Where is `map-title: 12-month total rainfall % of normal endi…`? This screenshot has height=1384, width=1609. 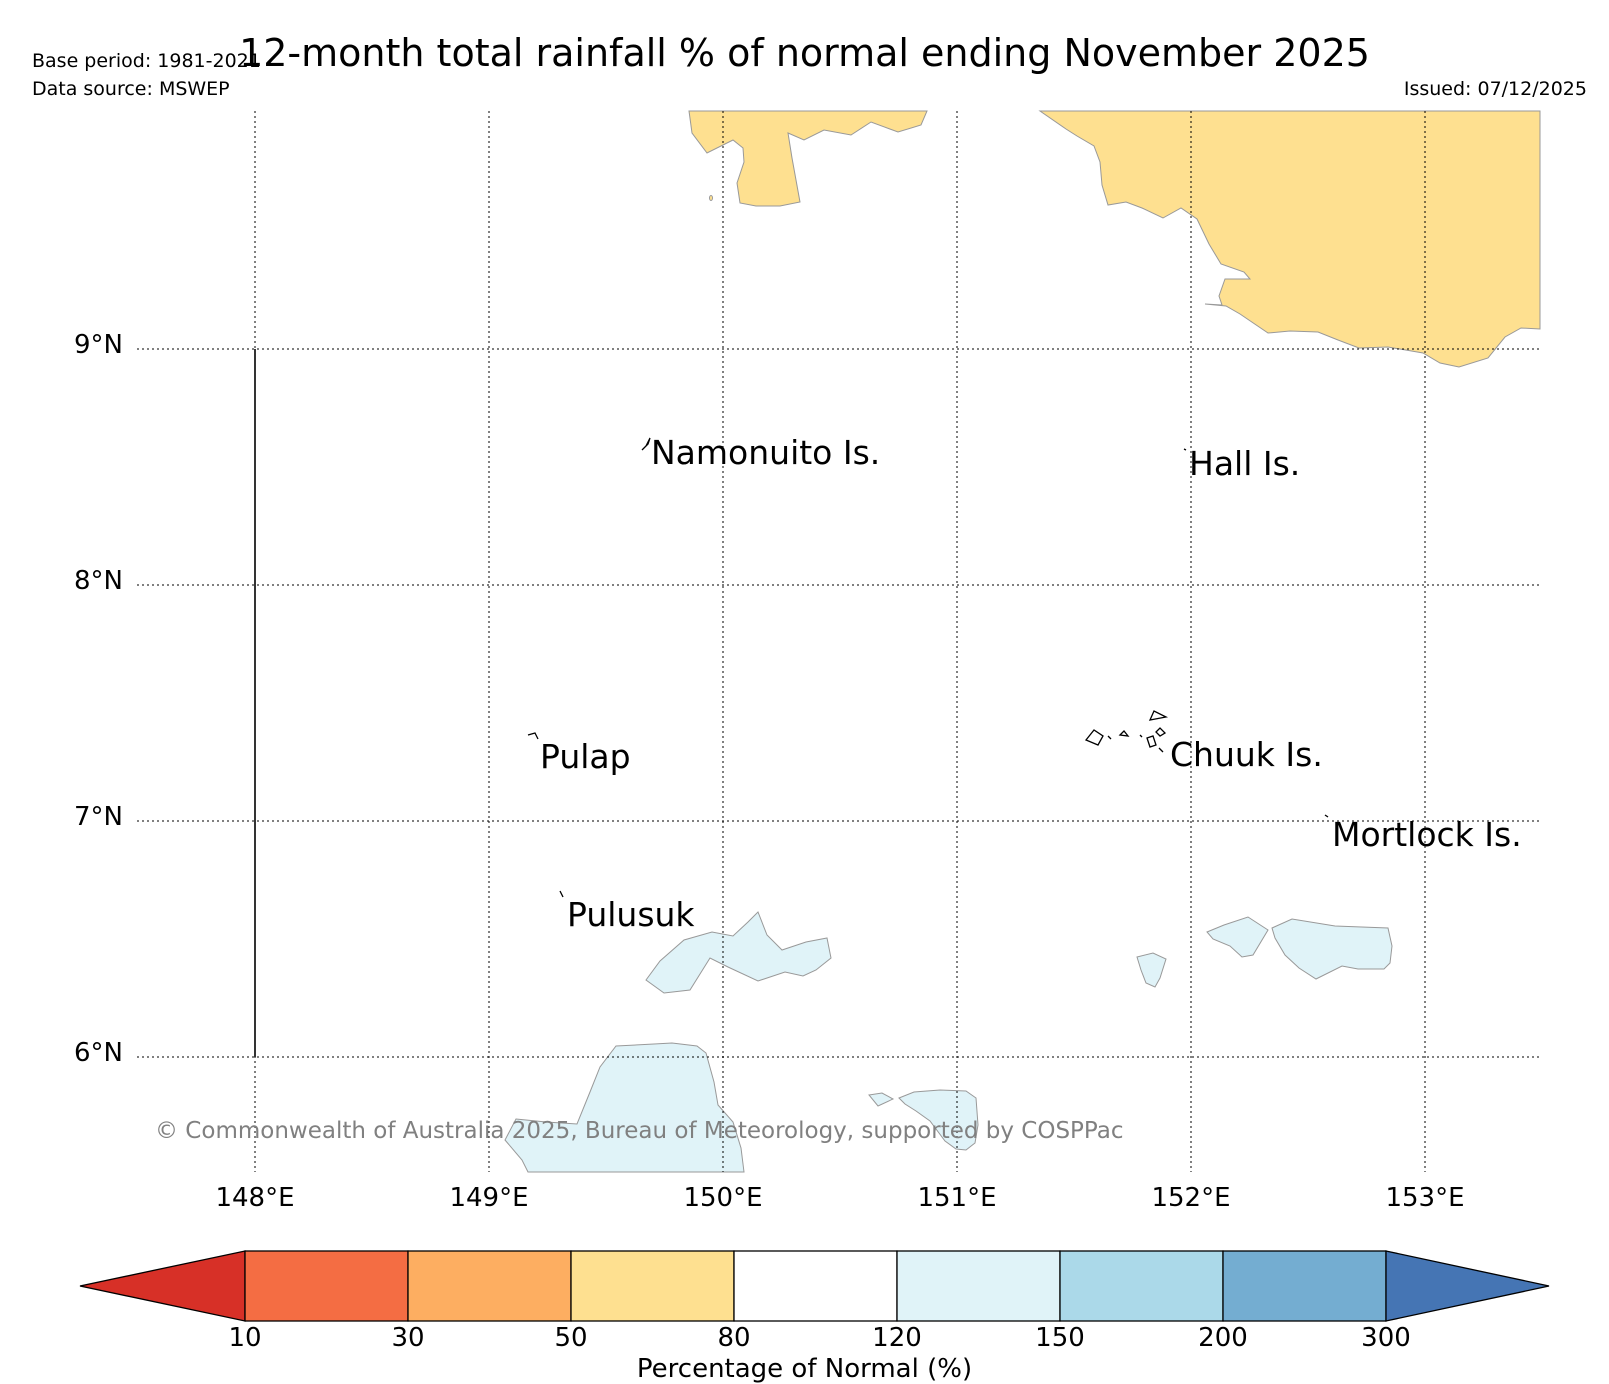 map-title: 12-month total rainfall % of normal endi… is located at coordinates (804, 53).